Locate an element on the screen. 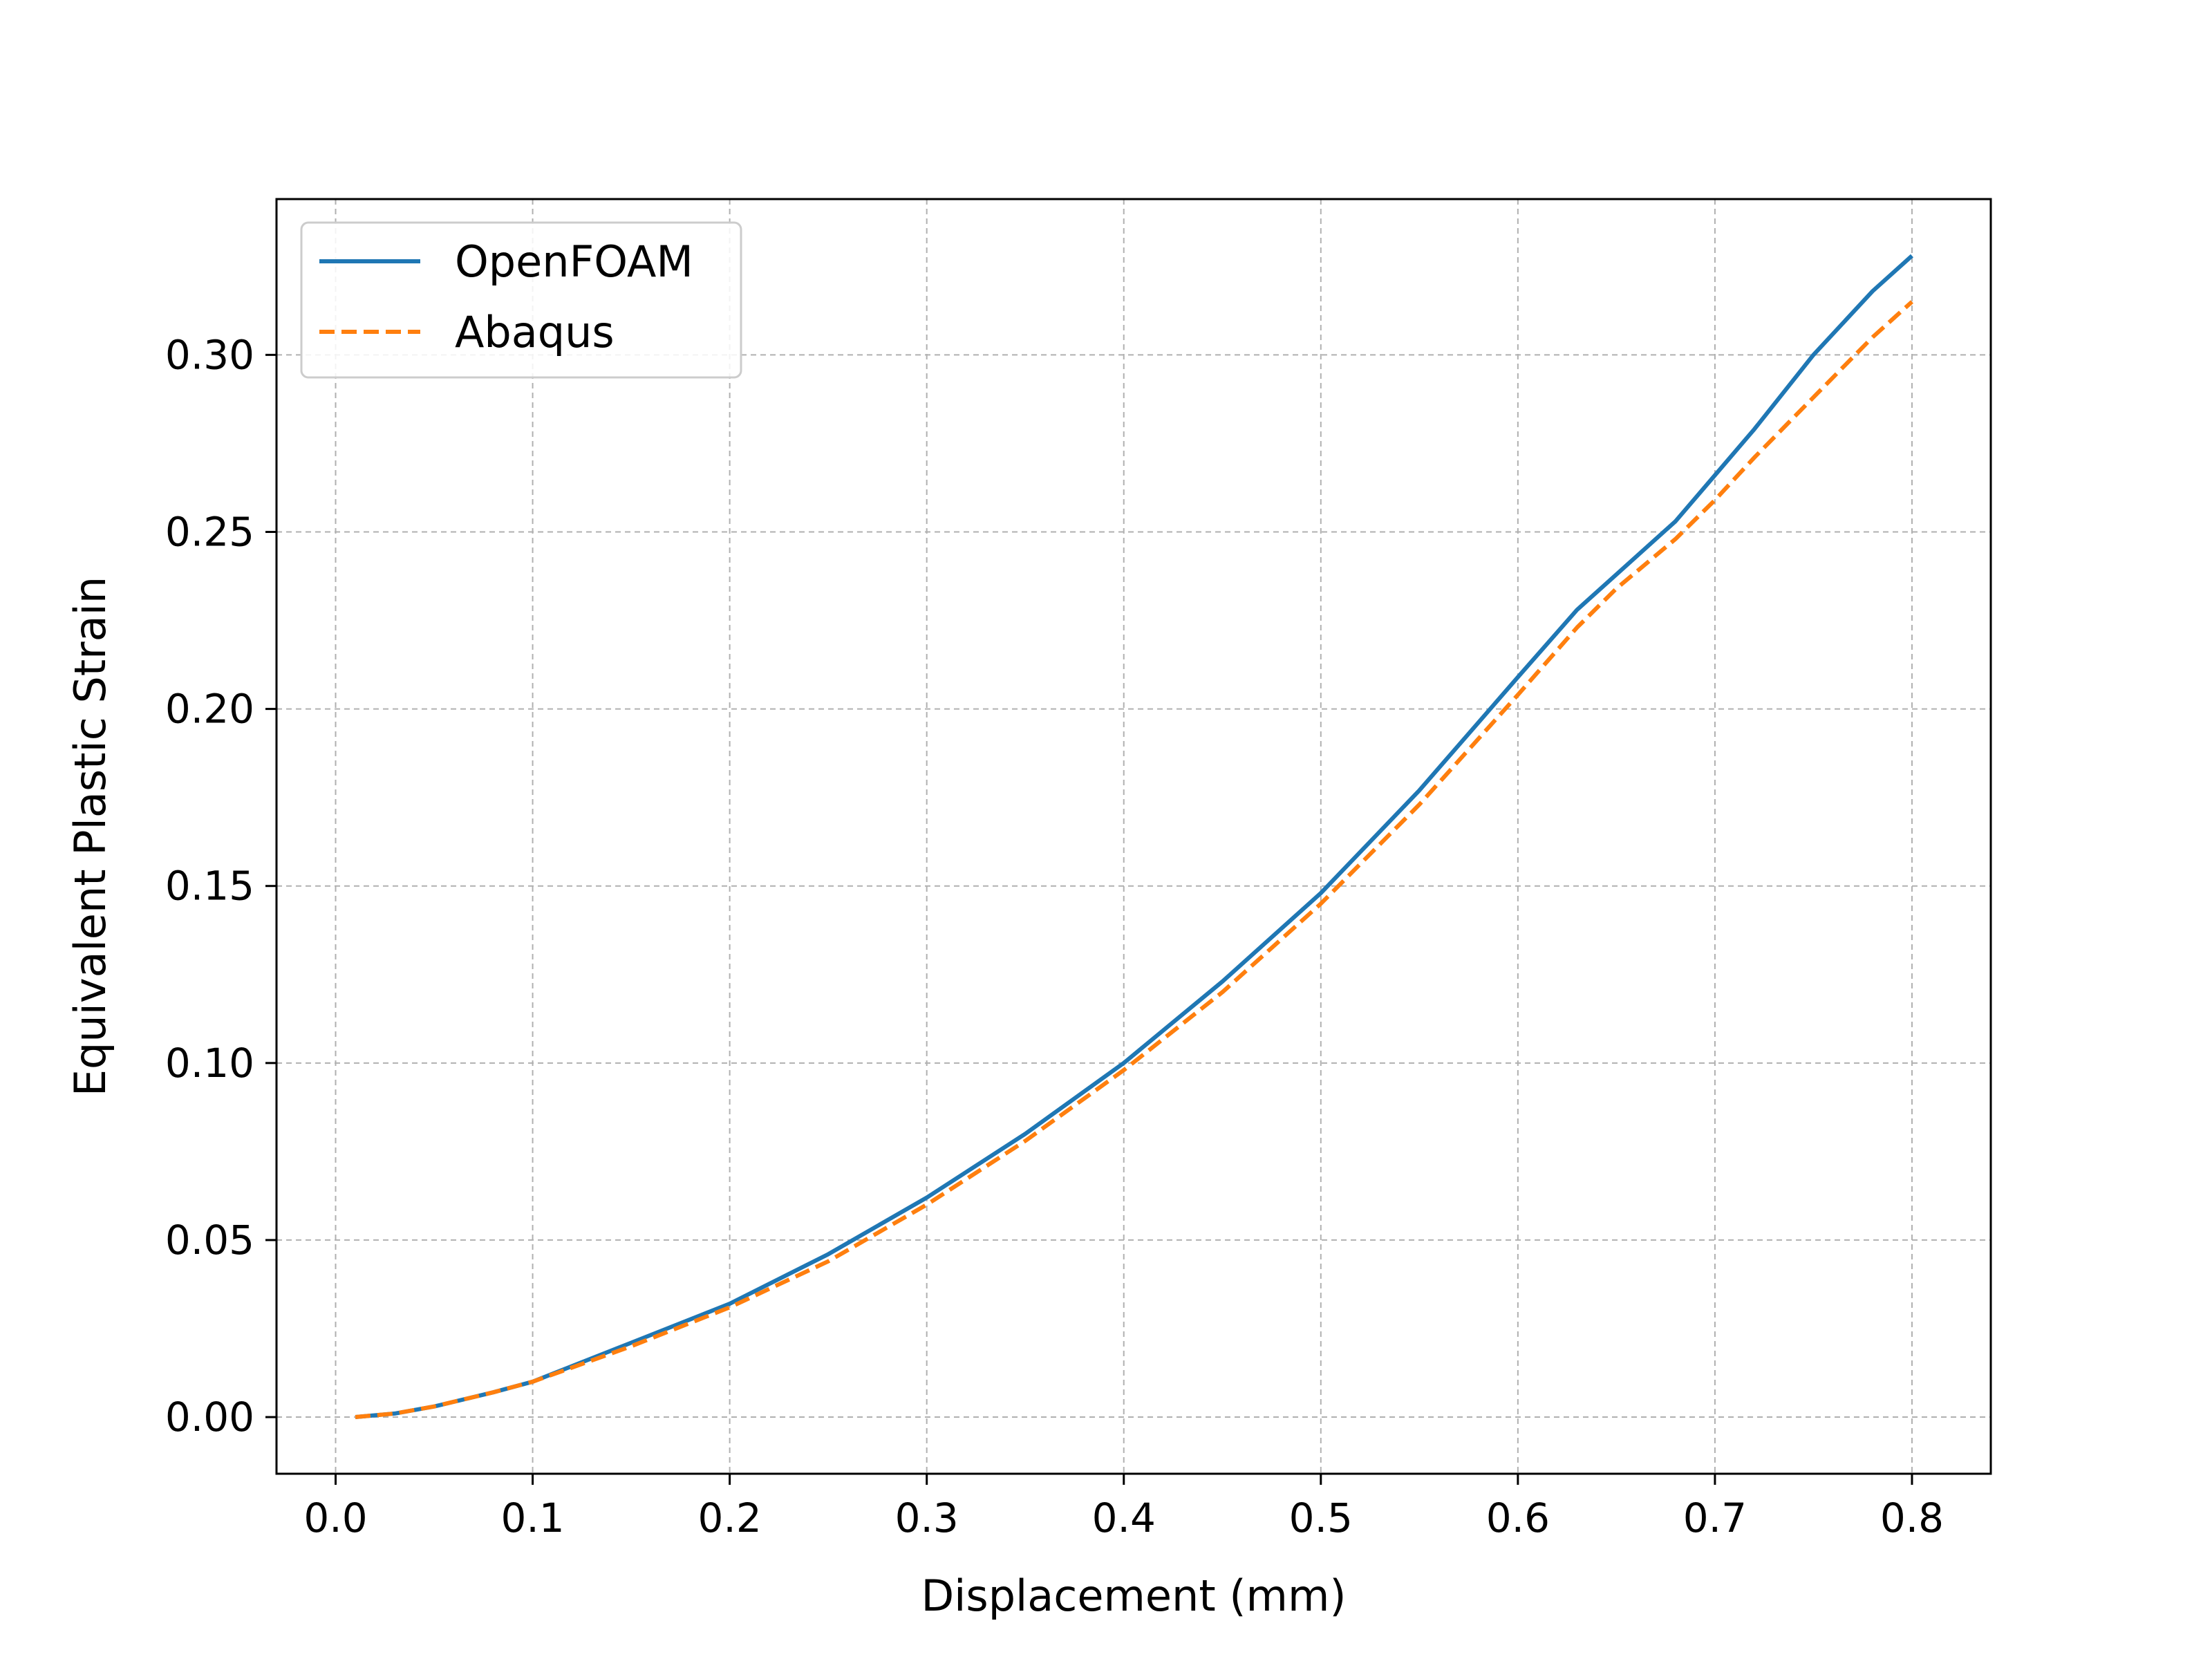 This screenshot has width=2212, height=1659. x-tick-label: 0.4 is located at coordinates (1124, 1517).